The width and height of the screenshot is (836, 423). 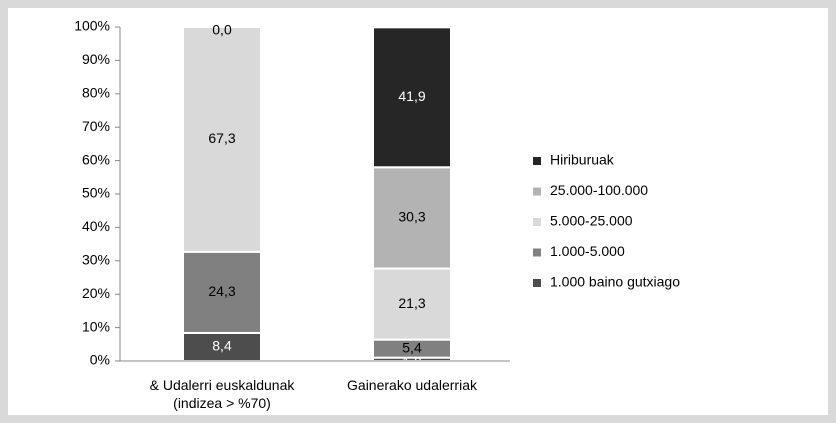 What do you see at coordinates (96, 59) in the screenshot?
I see `y-tick-label: 90%` at bounding box center [96, 59].